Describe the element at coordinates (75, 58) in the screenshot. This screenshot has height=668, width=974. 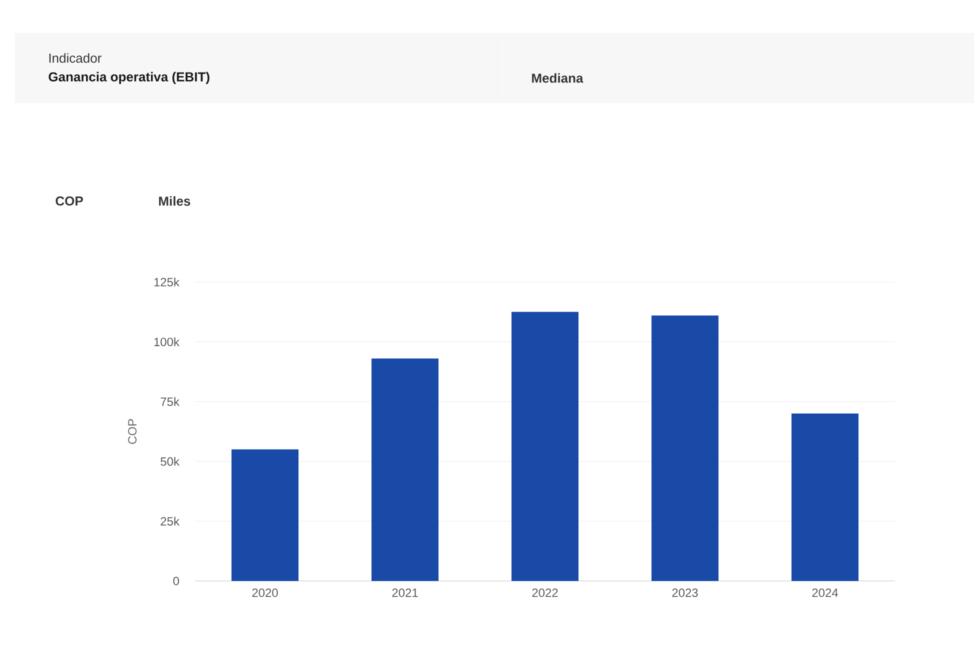
I see `text: Indicador` at that location.